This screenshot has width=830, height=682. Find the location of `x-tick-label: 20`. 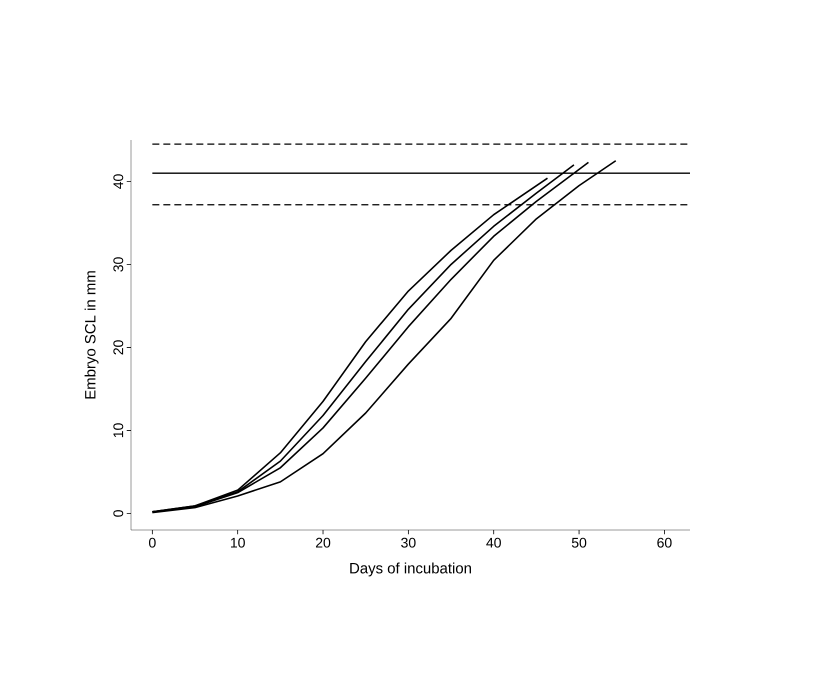

x-tick-label: 20 is located at coordinates (323, 543).